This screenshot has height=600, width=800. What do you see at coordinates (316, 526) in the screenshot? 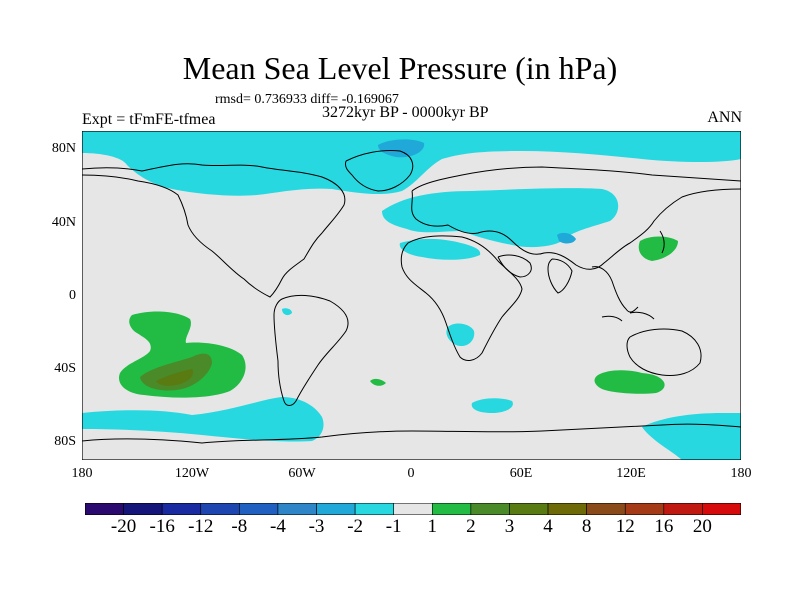
I see `colorbar-label: -3` at bounding box center [316, 526].